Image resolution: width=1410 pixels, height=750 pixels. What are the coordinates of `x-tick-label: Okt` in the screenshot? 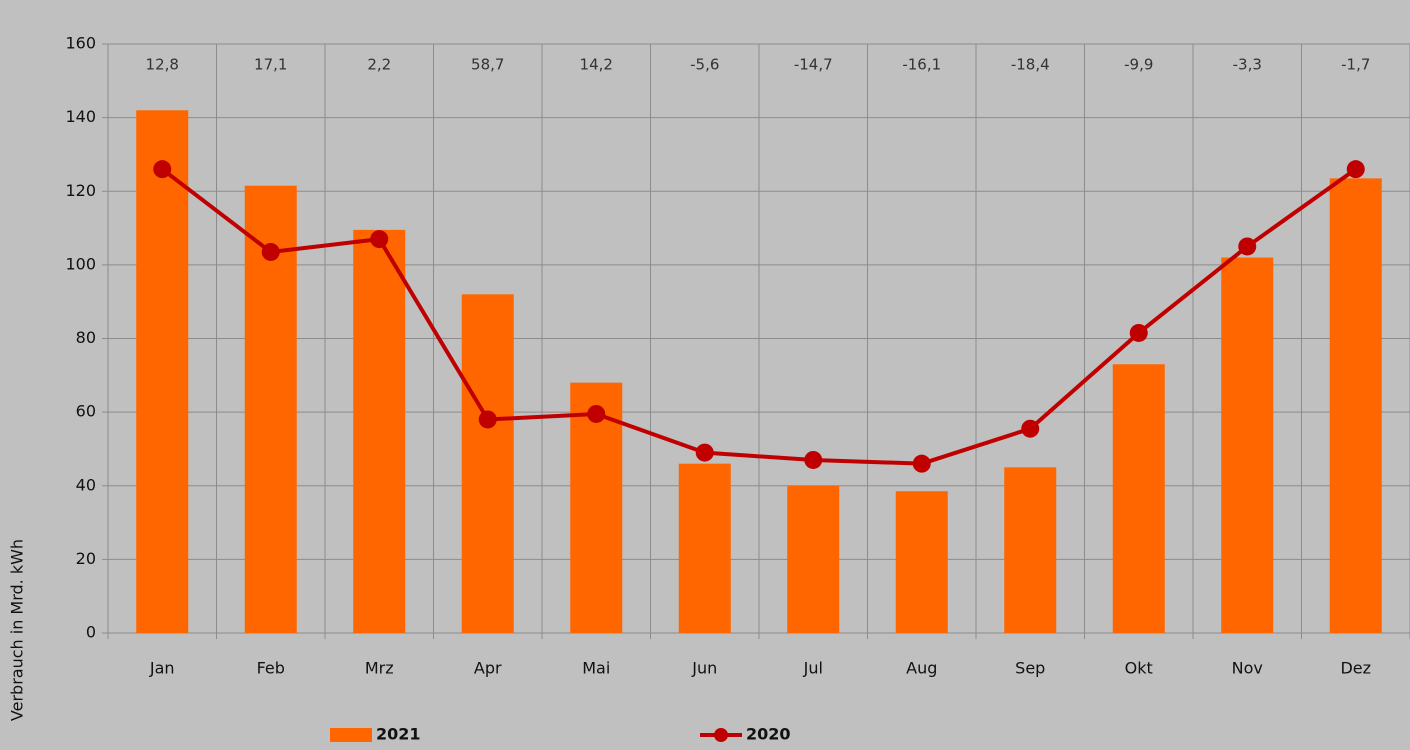 It's located at (1139, 668).